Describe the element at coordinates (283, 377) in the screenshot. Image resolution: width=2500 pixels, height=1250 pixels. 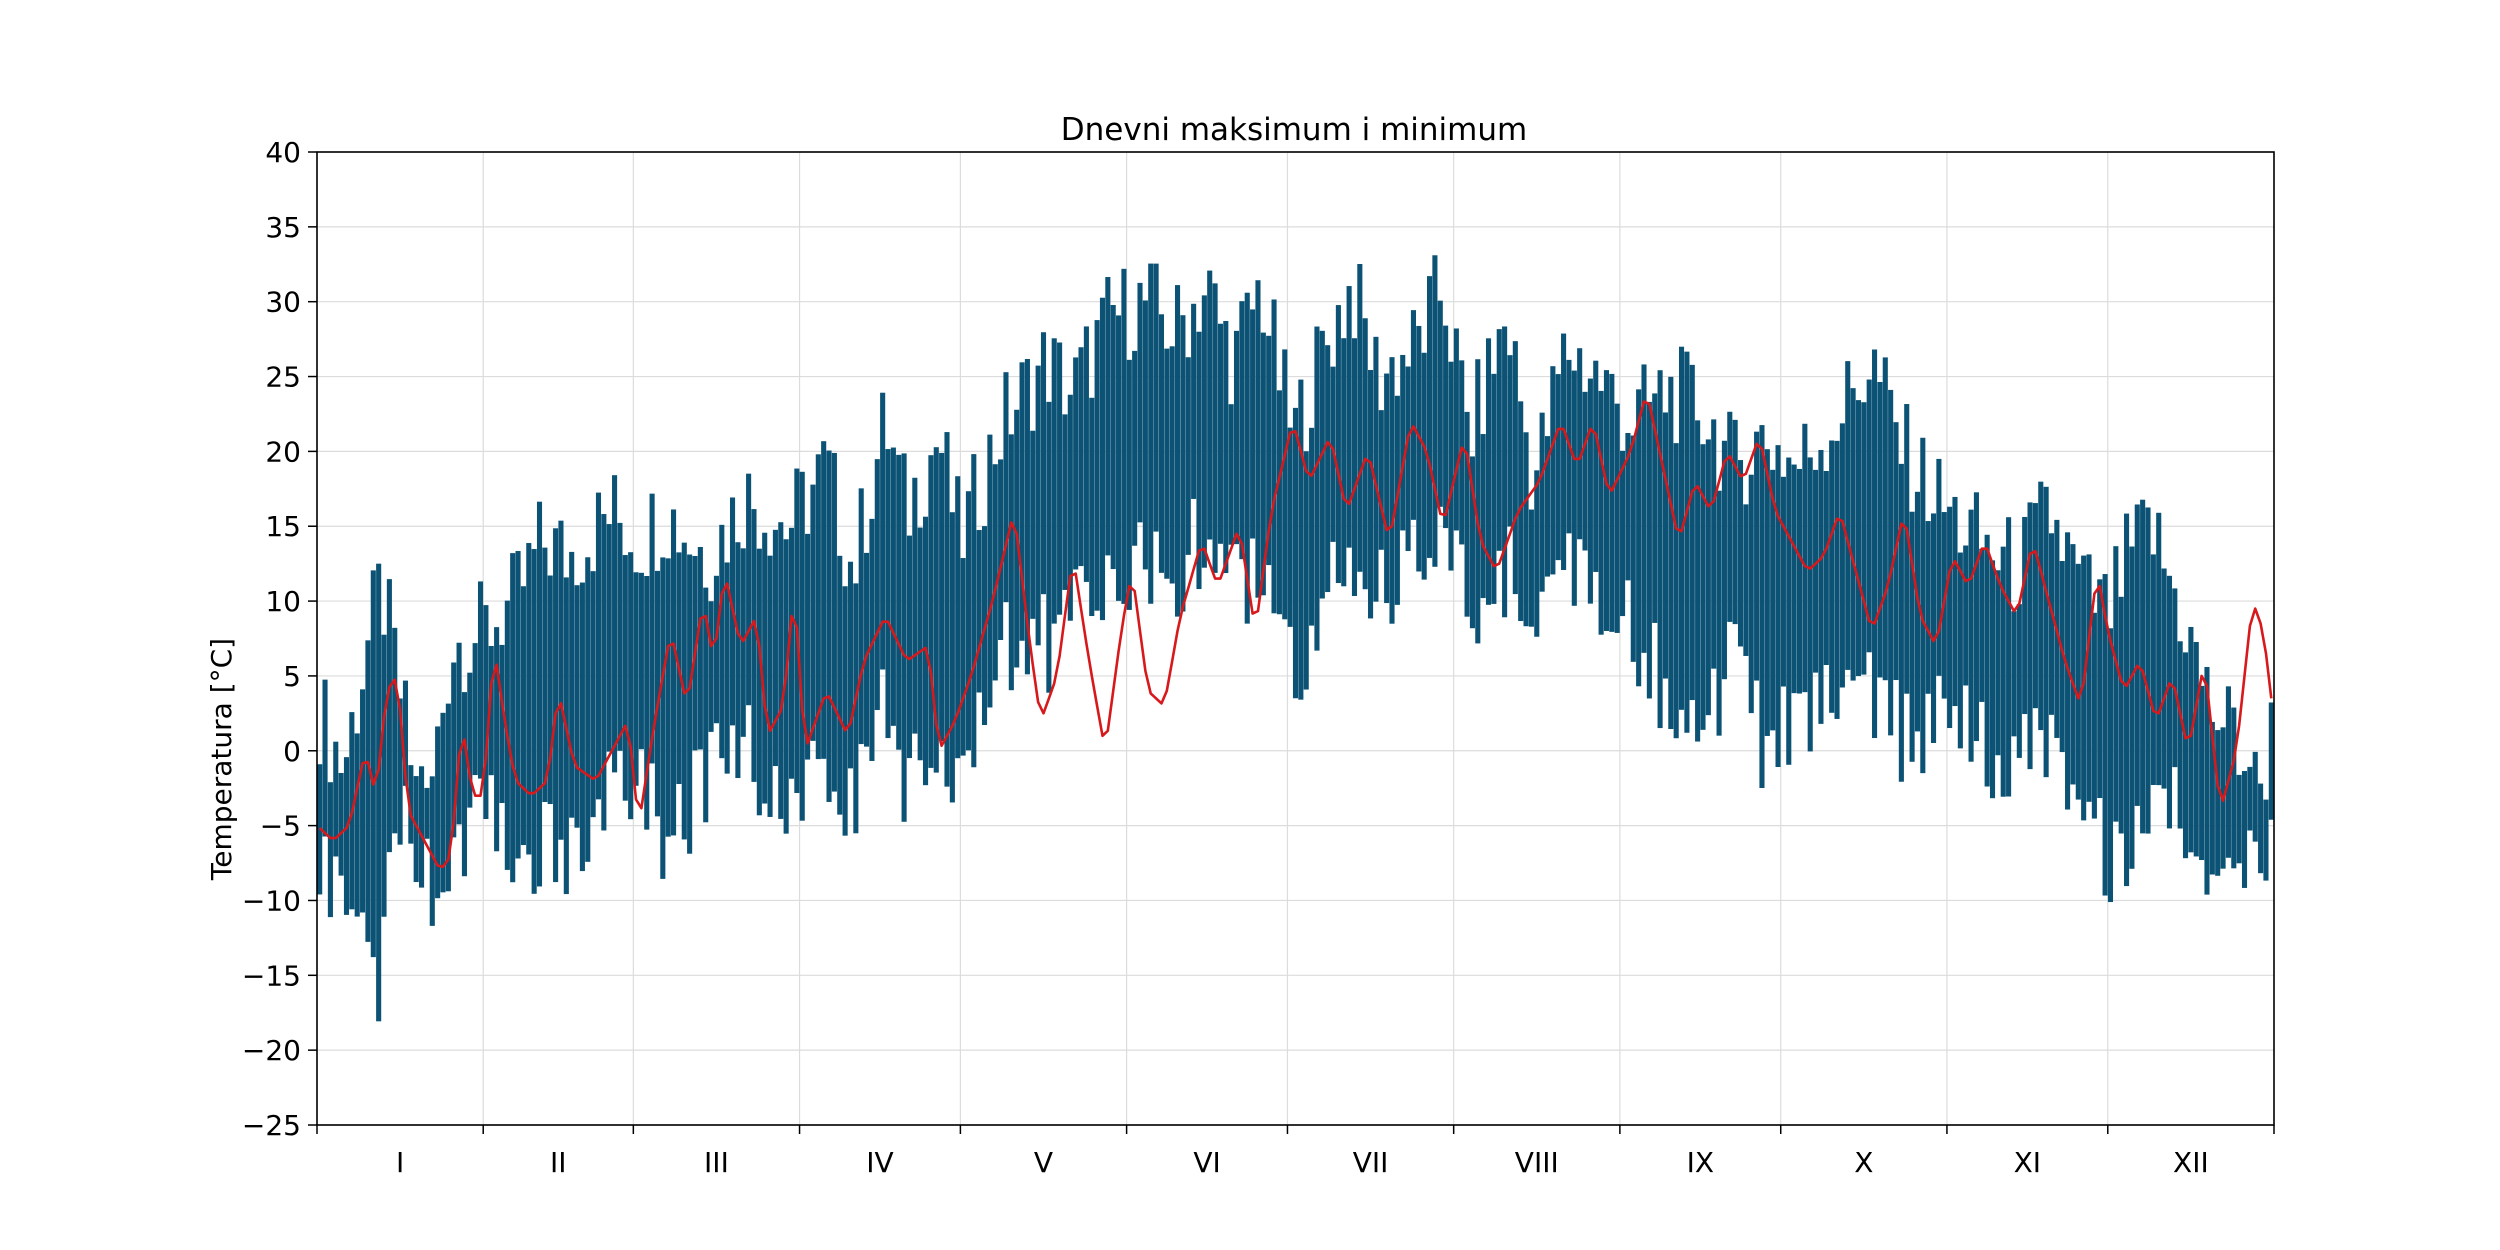
I see `y-tick-label: 25` at that location.